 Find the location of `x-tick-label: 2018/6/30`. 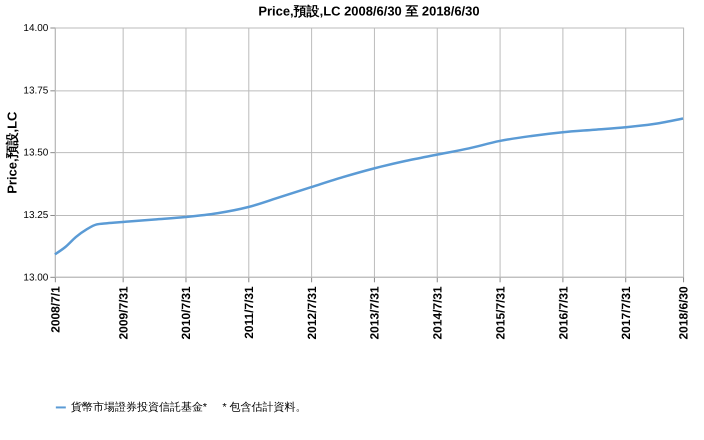

x-tick-label: 2018/6/30 is located at coordinates (683, 313).